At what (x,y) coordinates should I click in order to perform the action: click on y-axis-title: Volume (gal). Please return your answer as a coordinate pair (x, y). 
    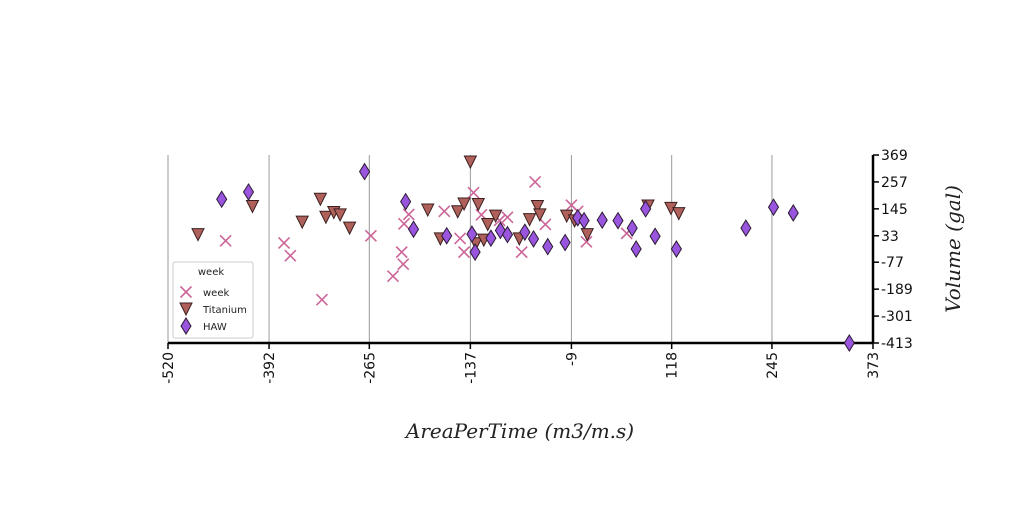
    Looking at the image, I should click on (953, 249).